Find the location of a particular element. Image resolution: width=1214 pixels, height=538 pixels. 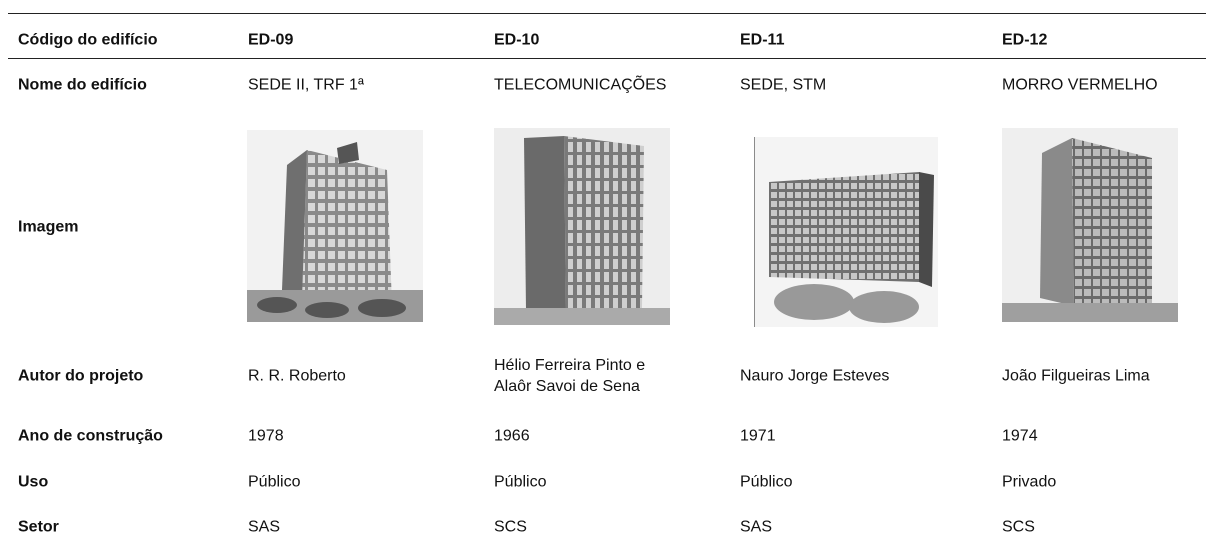

cell-value: R. R. Roberto is located at coordinates (297, 376).